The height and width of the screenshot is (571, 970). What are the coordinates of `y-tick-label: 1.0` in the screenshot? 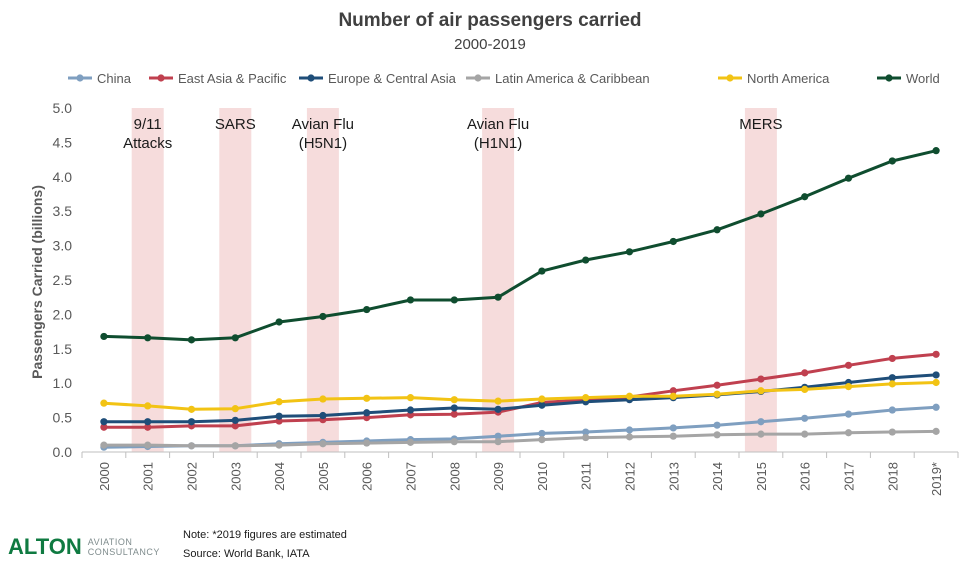 It's located at (63, 383).